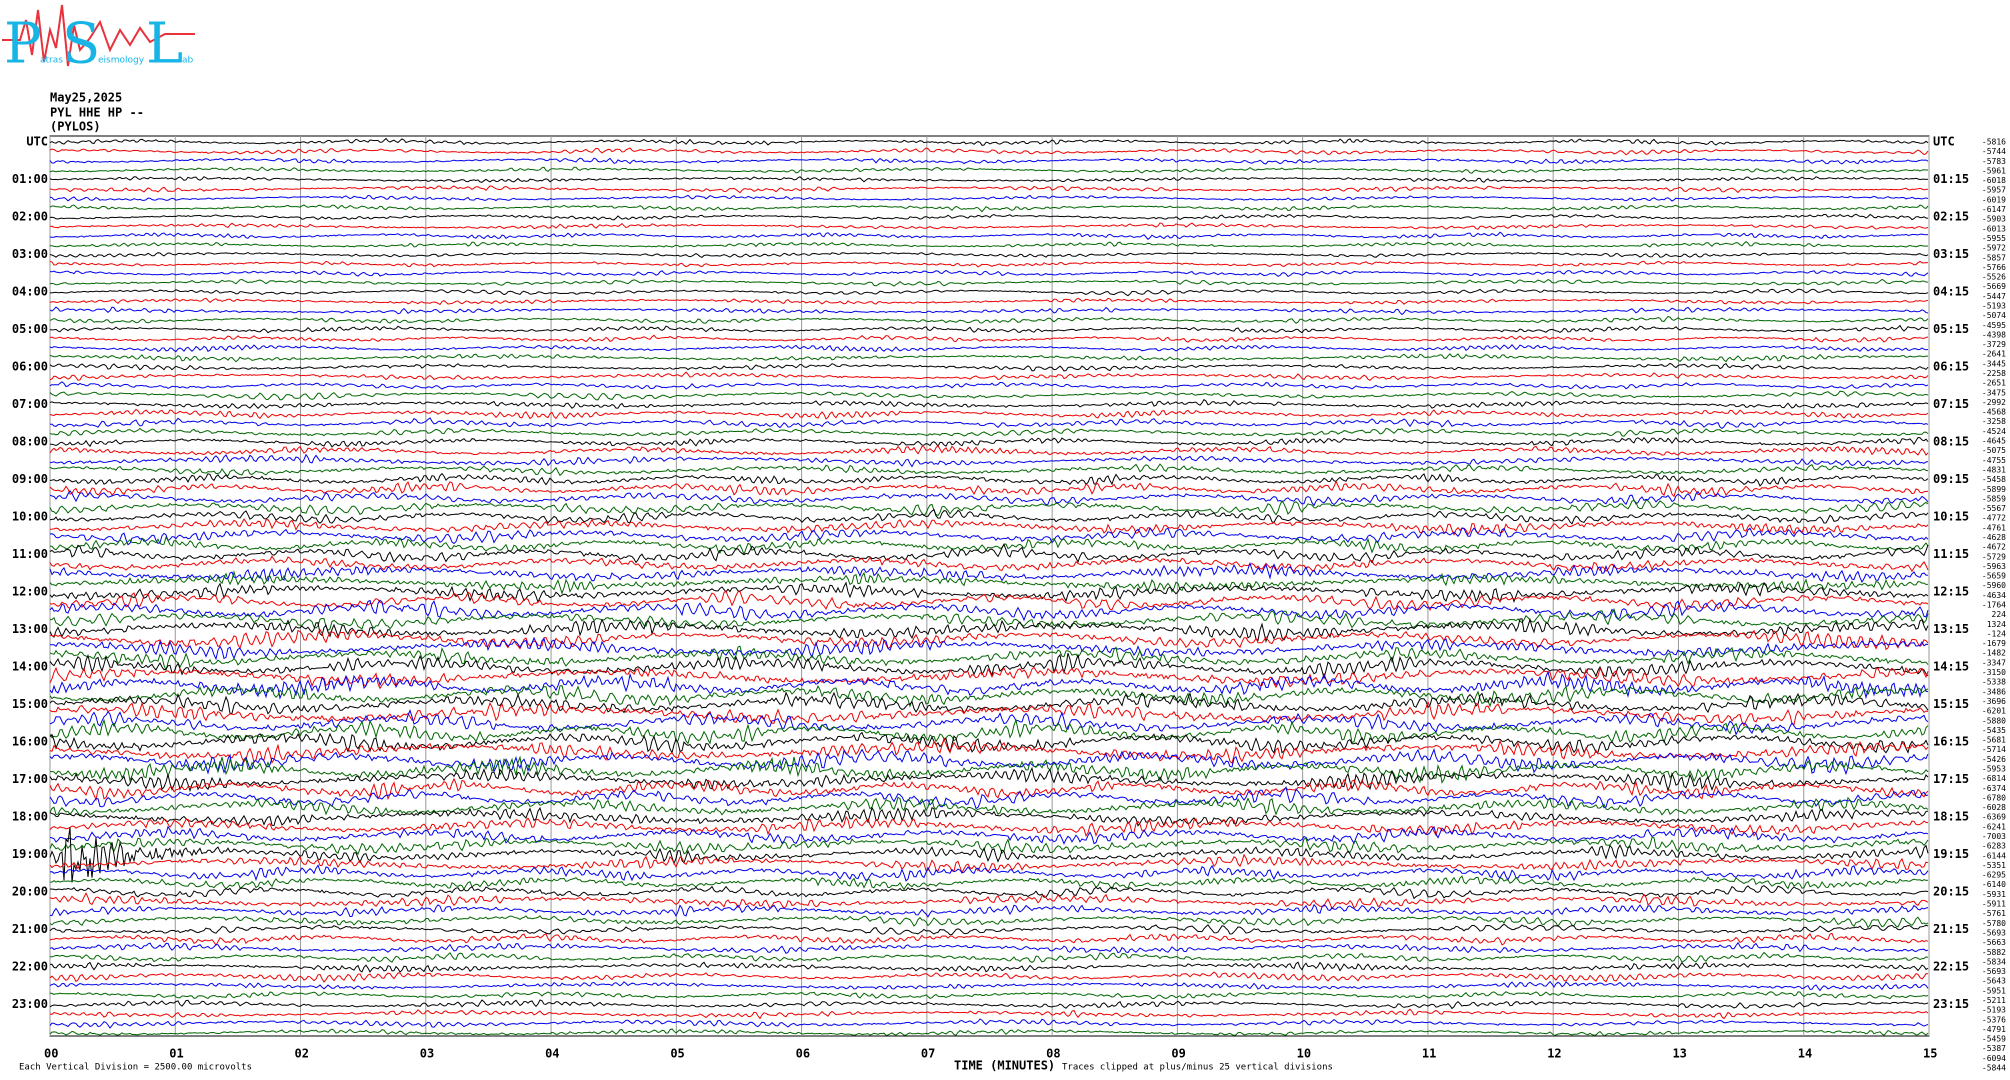  I want to click on hour-label: 12:00, so click(30, 592).